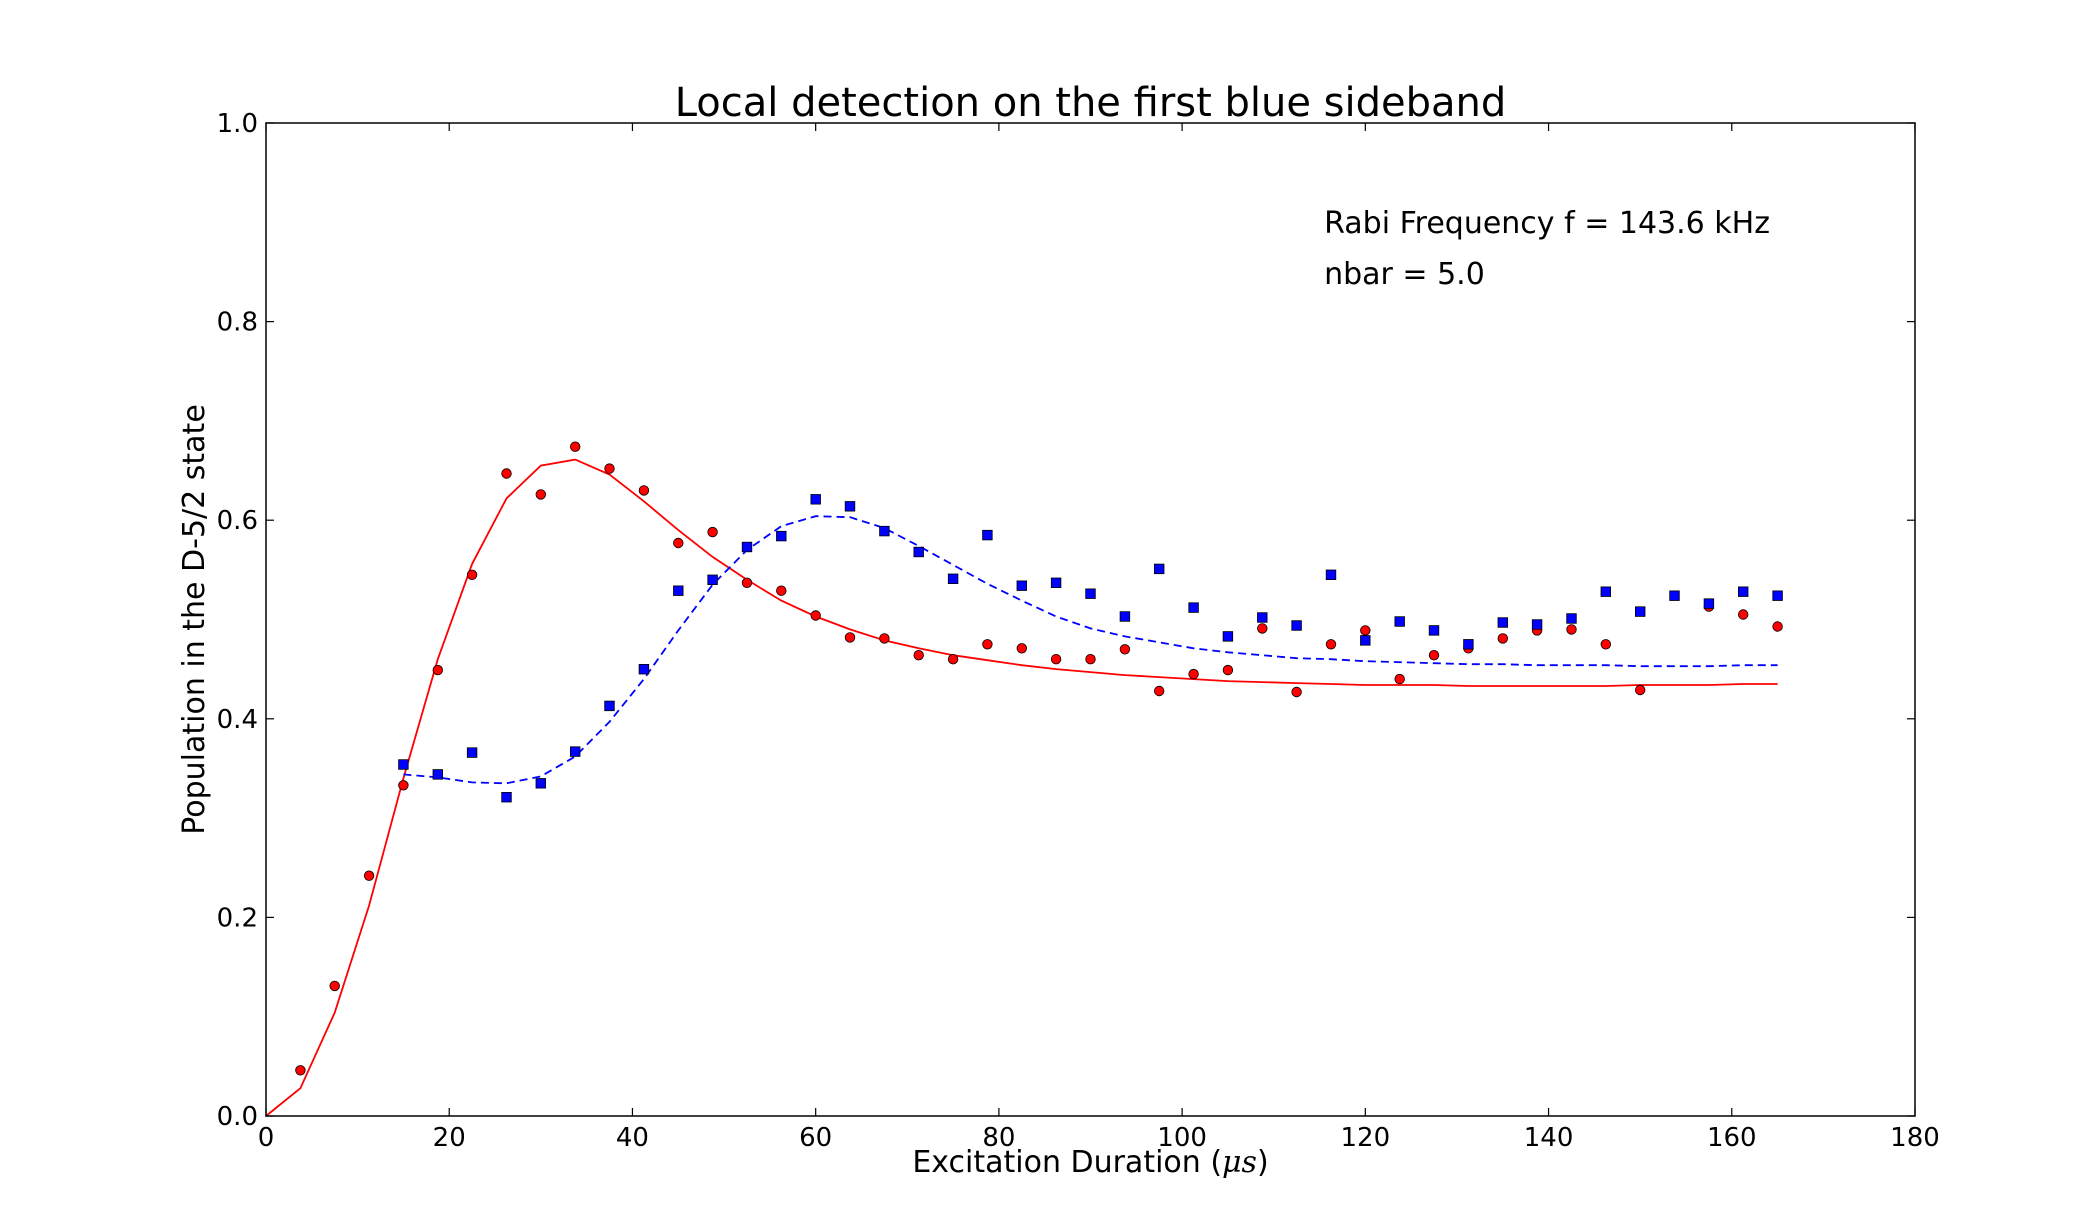  I want to click on x-tick-label: 80, so click(998, 1138).